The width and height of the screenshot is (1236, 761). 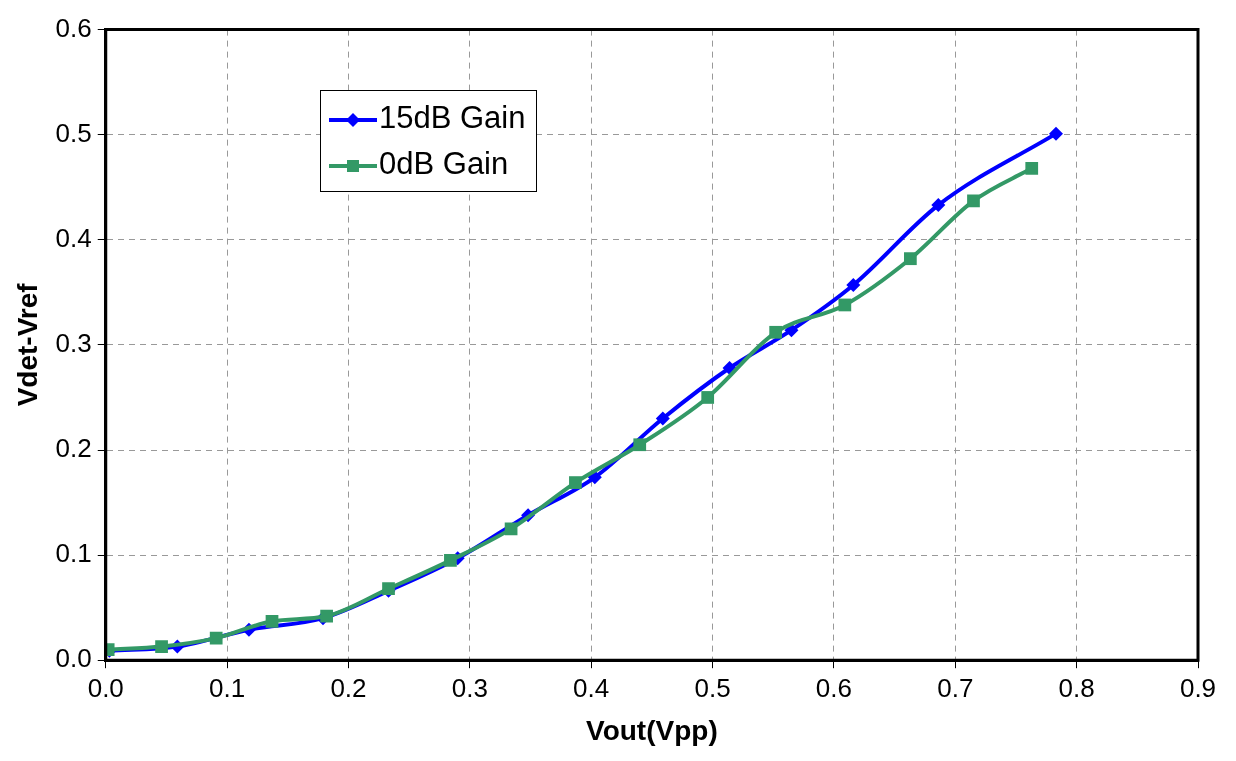 What do you see at coordinates (1076, 687) in the screenshot?
I see `x-tick-label: 0.8` at bounding box center [1076, 687].